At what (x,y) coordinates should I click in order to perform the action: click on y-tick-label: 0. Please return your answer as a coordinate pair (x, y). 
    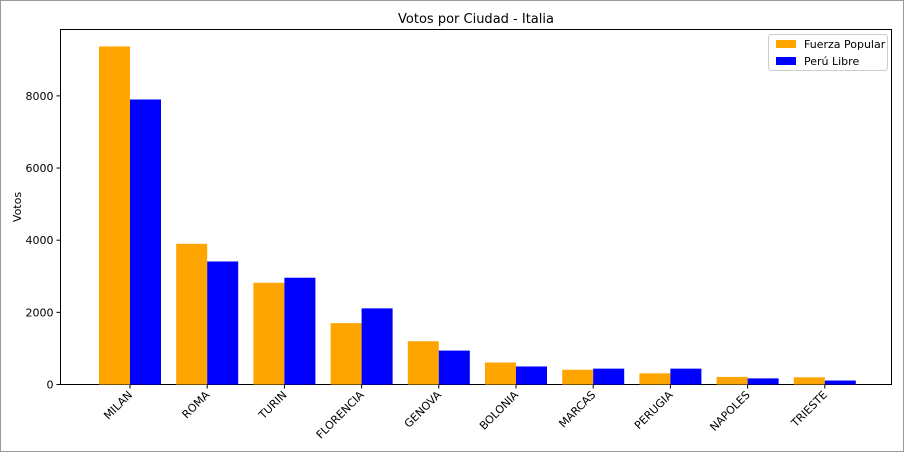
    Looking at the image, I should click on (50, 385).